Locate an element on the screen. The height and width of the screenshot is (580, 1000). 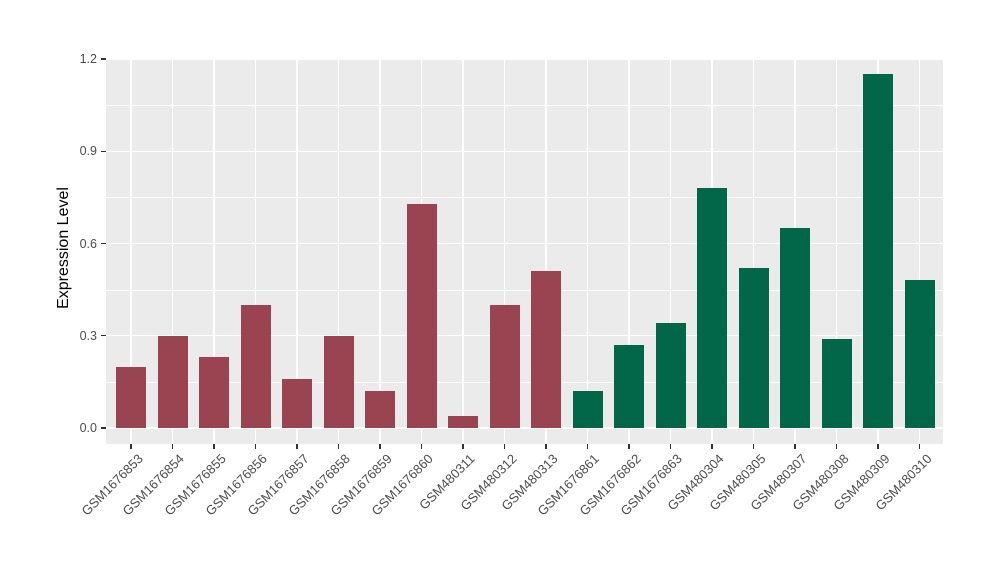
bar-GSM1676859 is located at coordinates (380, 409).